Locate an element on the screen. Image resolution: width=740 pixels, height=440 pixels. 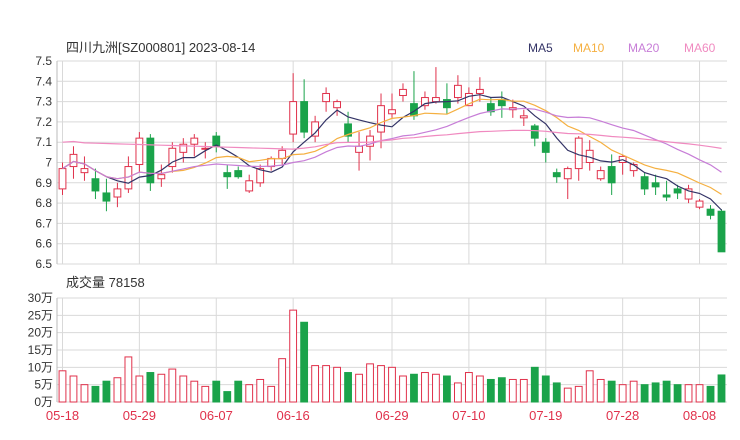
volume-tick-label: 30万 is located at coordinates (40, 298).